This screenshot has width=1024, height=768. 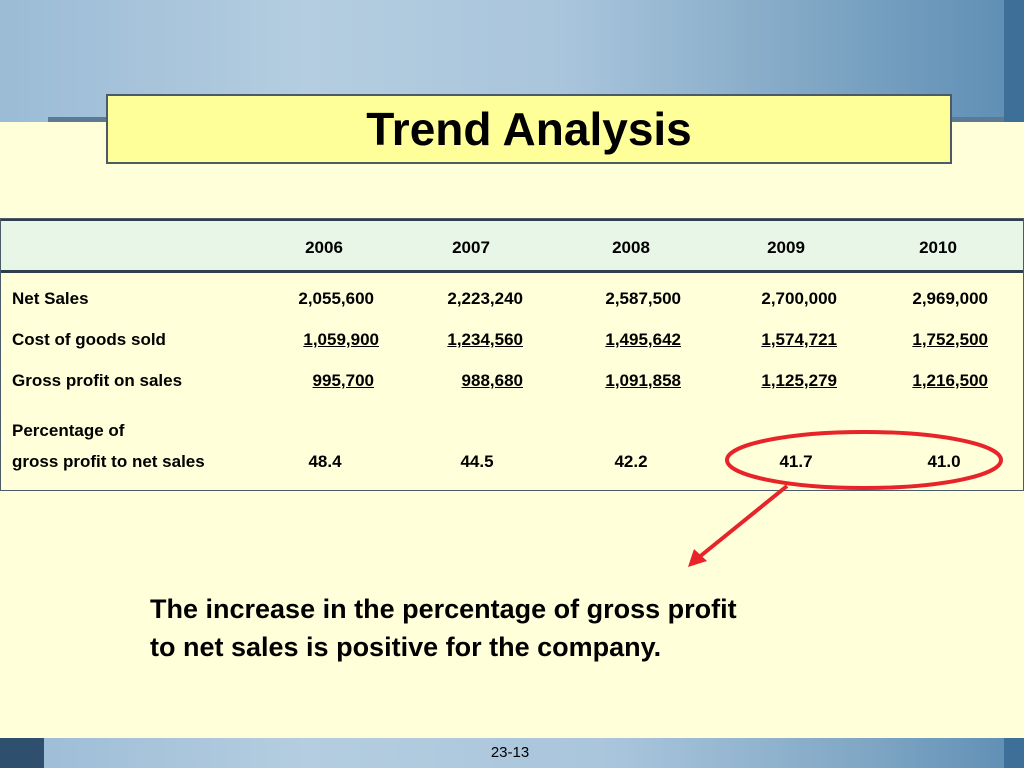 I want to click on percentage-cell: 48.4, so click(x=325, y=461).